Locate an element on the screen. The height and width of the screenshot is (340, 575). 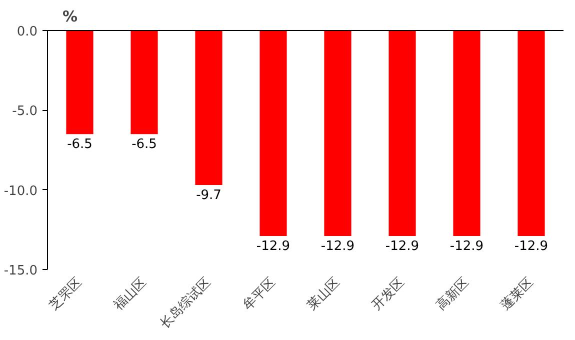
y-tick-label: -5.0 is located at coordinates (25, 112).